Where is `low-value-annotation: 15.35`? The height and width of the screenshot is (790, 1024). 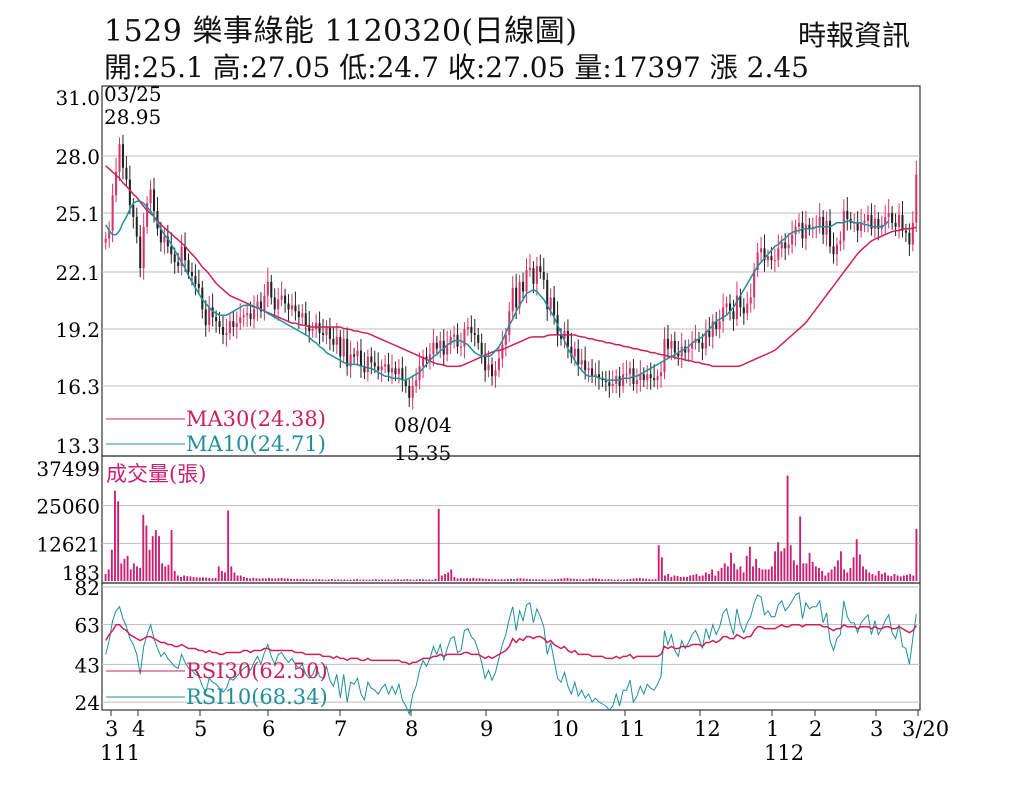 low-value-annotation: 15.35 is located at coordinates (422, 453).